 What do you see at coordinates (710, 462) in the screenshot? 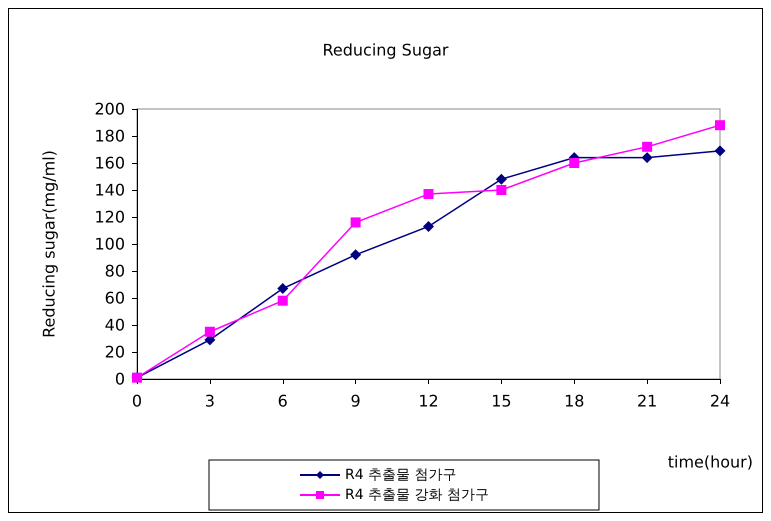
I see `x-axis-title: time(hour)` at bounding box center [710, 462].